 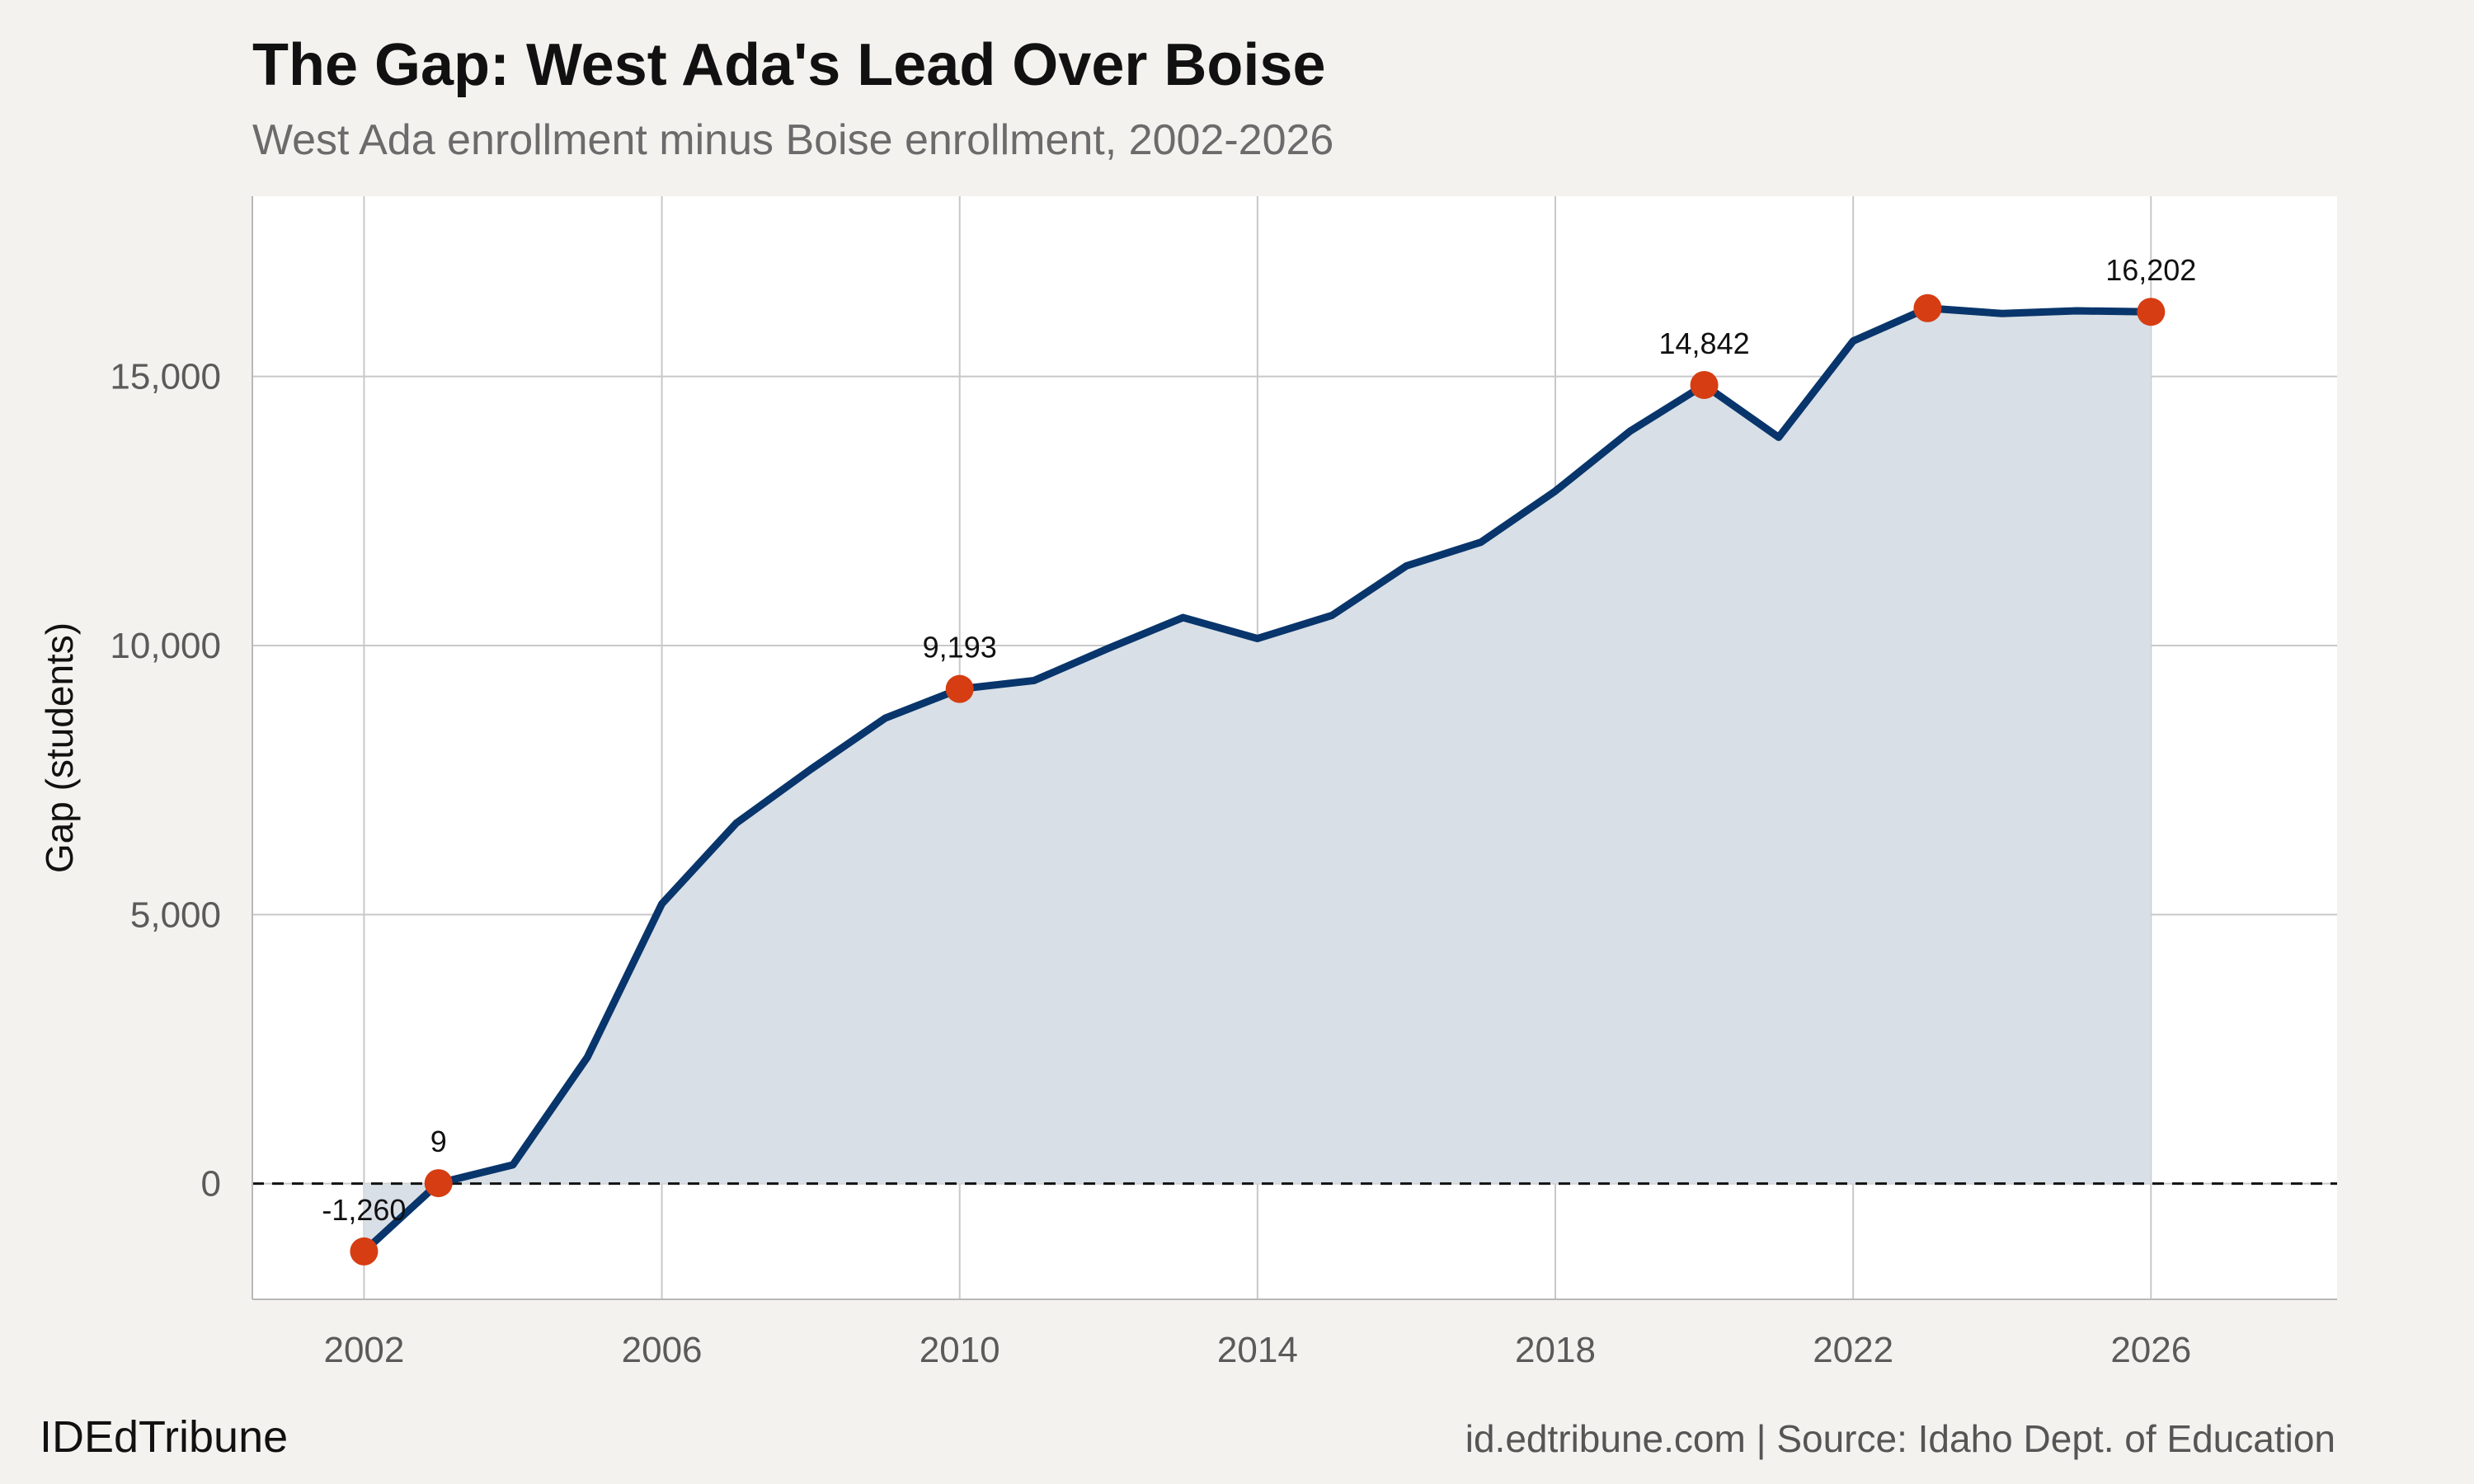 What do you see at coordinates (364, 1210) in the screenshot?
I see `data-label-2002: -1,260` at bounding box center [364, 1210].